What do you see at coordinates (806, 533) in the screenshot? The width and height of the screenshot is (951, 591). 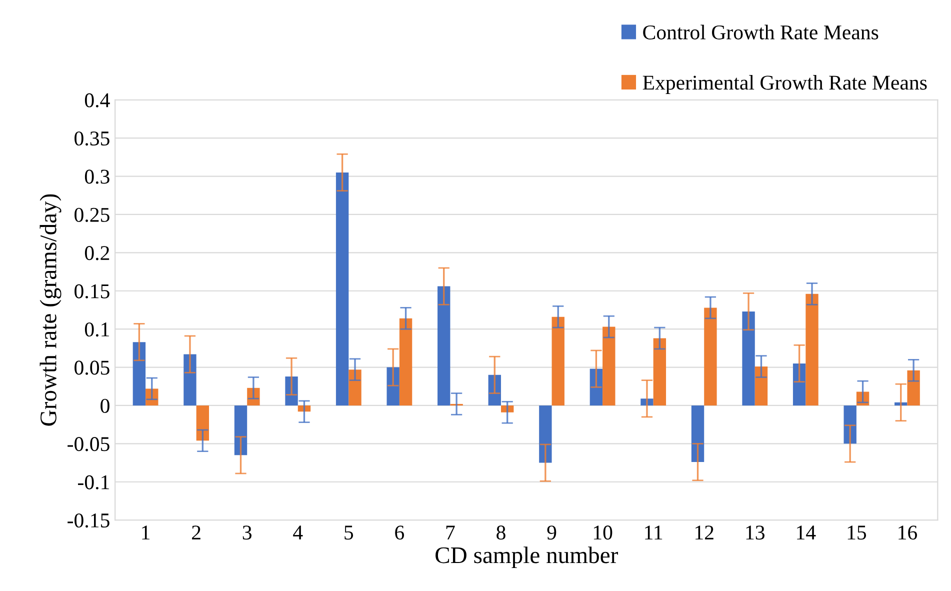 I see `x-tick-label: 14` at bounding box center [806, 533].